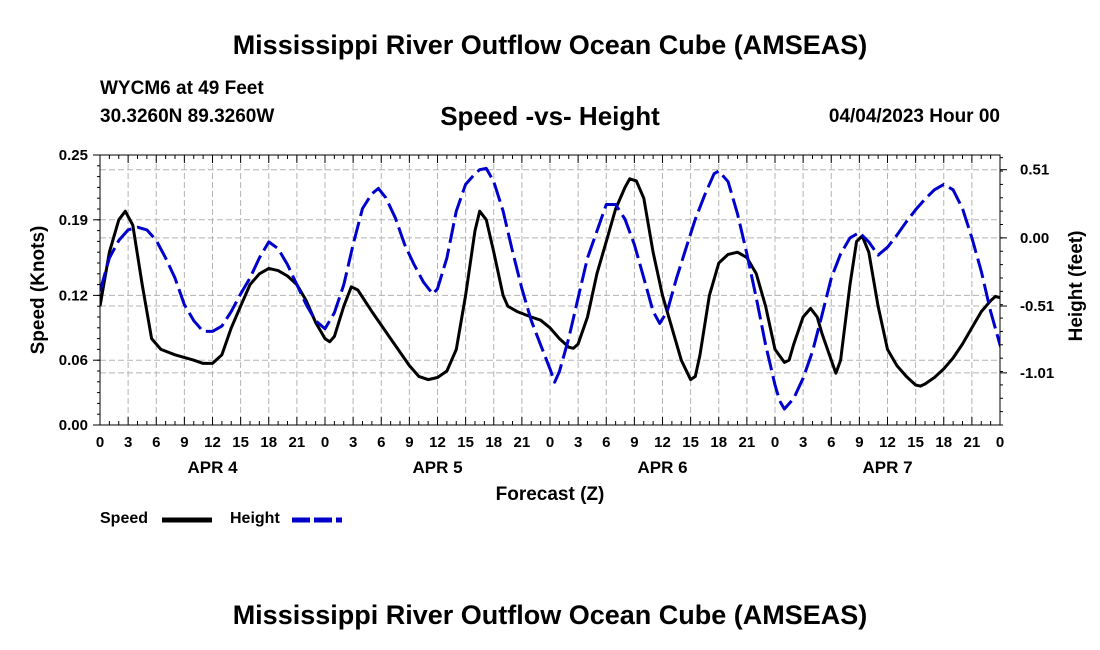 Image resolution: width=1100 pixels, height=650 pixels. Describe the element at coordinates (1034, 238) in the screenshot. I see `y2-tick-label: 0.00` at that location.